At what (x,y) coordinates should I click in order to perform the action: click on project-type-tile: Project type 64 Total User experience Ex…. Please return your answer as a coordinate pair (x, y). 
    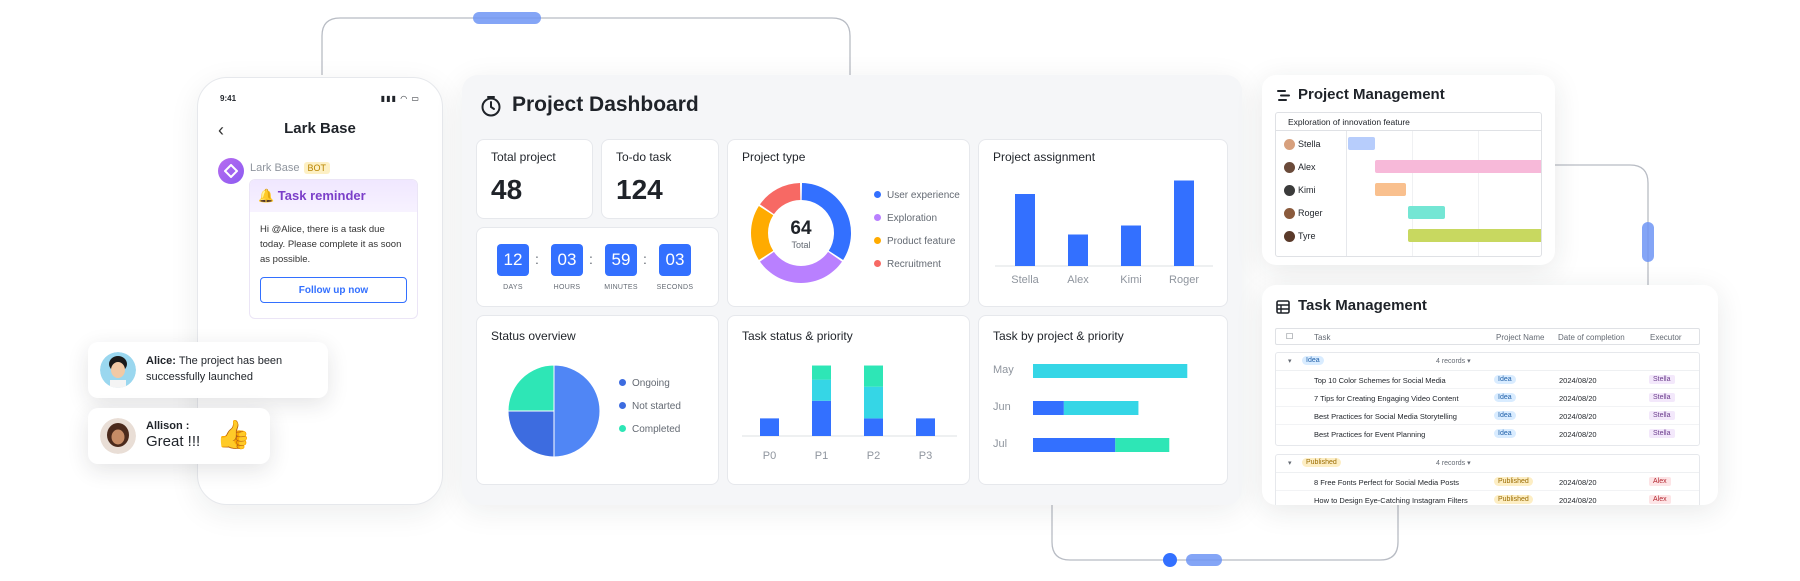
    Looking at the image, I should click on (848, 223).